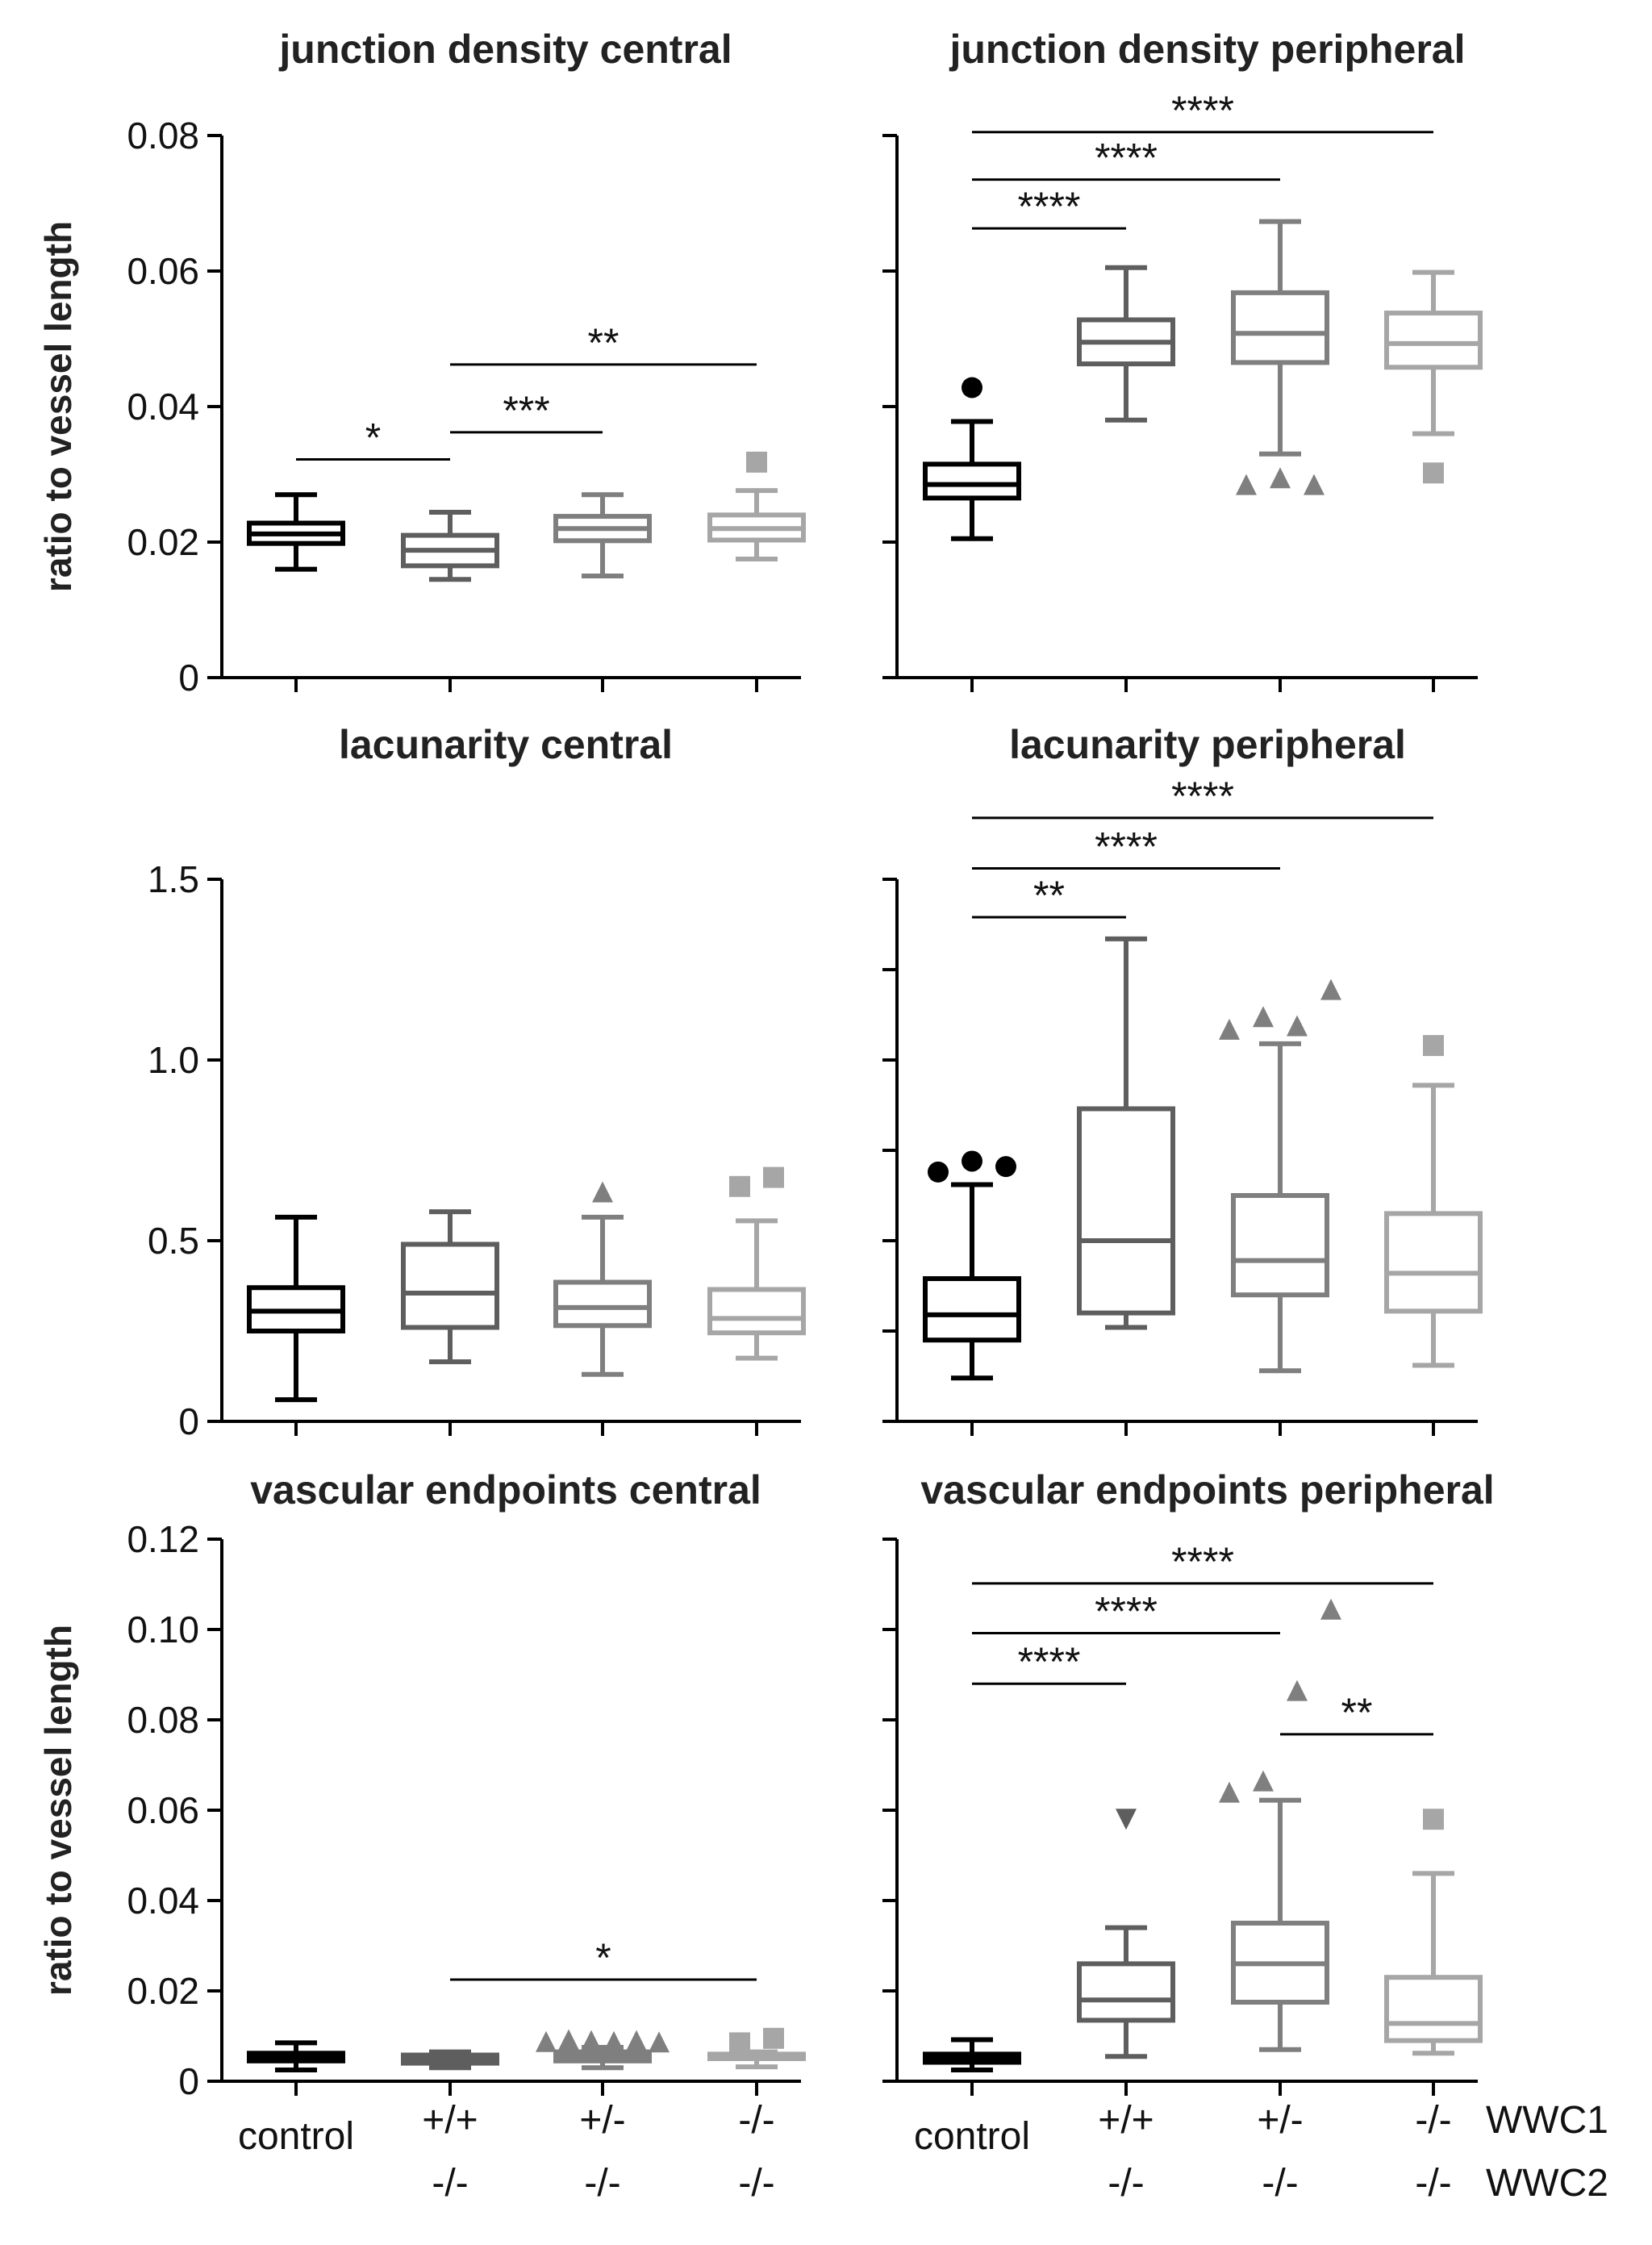 The image size is (1652, 2245). What do you see at coordinates (189, 1421) in the screenshot?
I see `panel-3-y-tick-label: 0` at bounding box center [189, 1421].